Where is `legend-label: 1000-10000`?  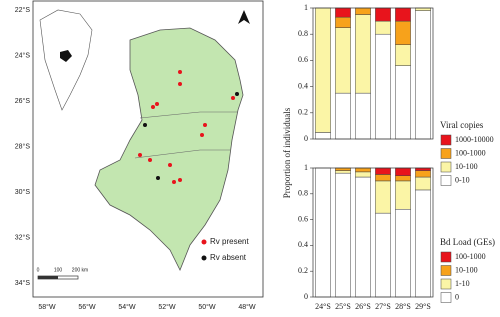 legend-label: 1000-10000 is located at coordinates (474, 139).